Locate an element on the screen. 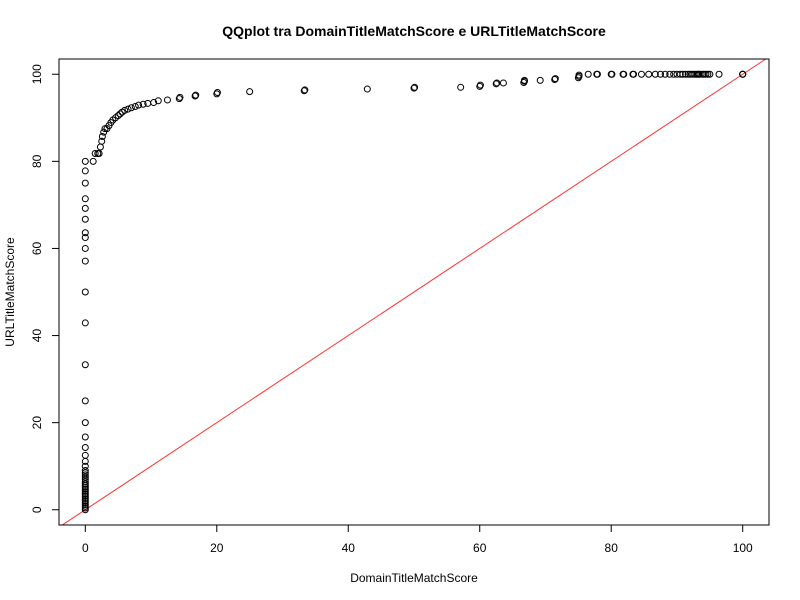 The height and width of the screenshot is (600, 800). x-tick-label: 40 is located at coordinates (349, 548).